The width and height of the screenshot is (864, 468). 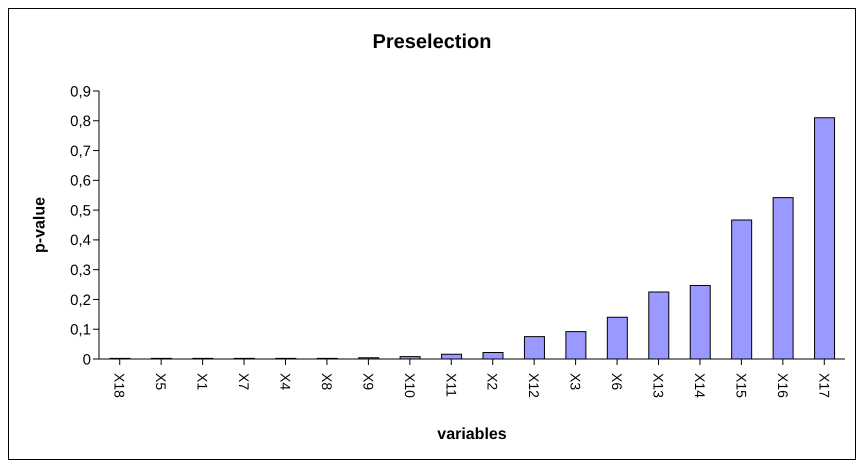 What do you see at coordinates (658, 385) in the screenshot?
I see `x-tick-label: X13` at bounding box center [658, 385].